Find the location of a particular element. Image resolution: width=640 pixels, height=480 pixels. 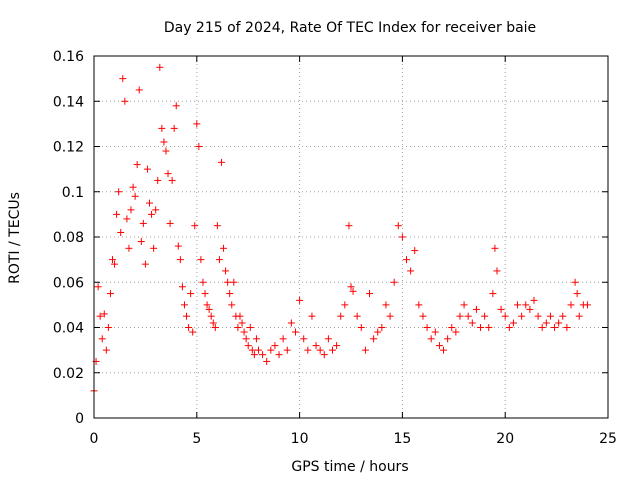

y-tick-label: 0.04 is located at coordinates (68, 329).